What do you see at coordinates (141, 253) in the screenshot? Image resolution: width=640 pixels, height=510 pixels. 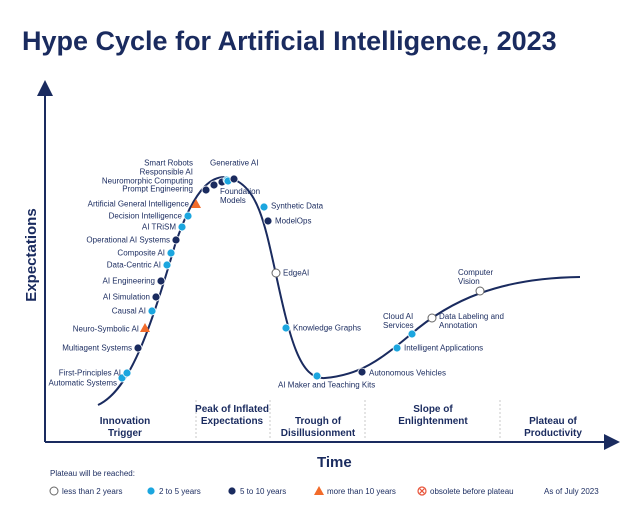 I see `item-label: Composite AI` at bounding box center [141, 253].